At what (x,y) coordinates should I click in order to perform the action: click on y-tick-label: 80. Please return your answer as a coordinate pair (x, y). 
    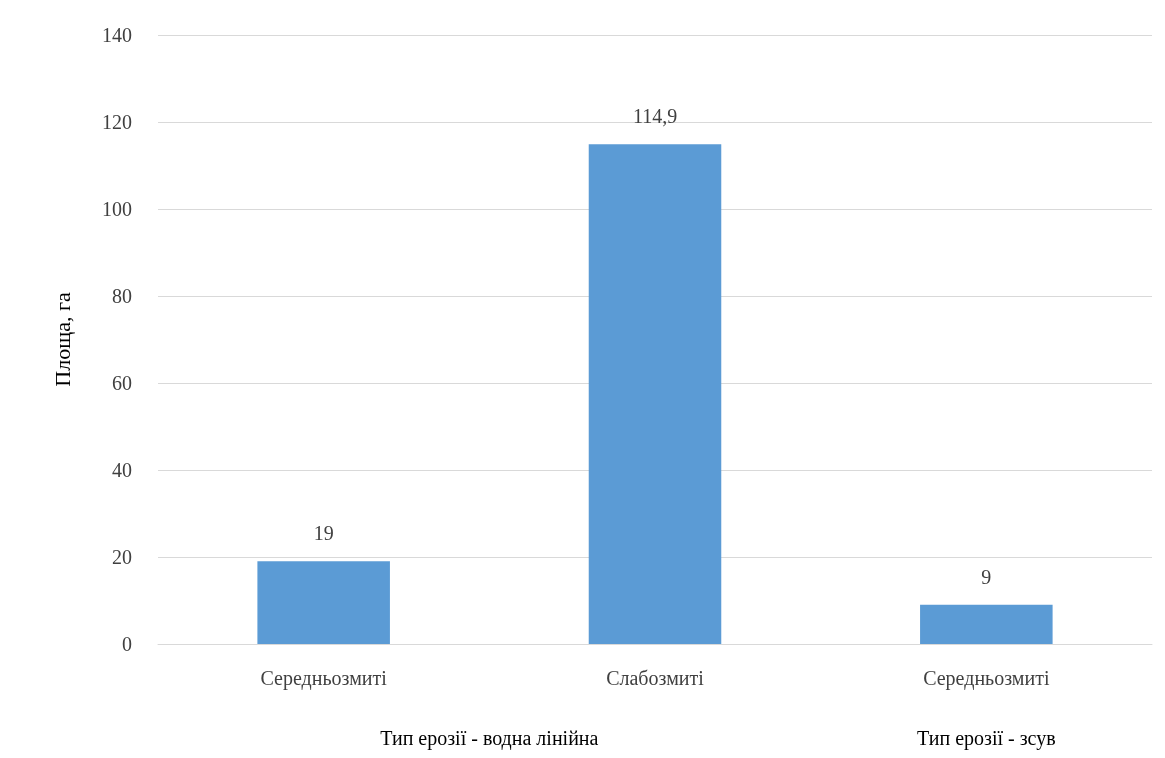
    Looking at the image, I should click on (122, 296).